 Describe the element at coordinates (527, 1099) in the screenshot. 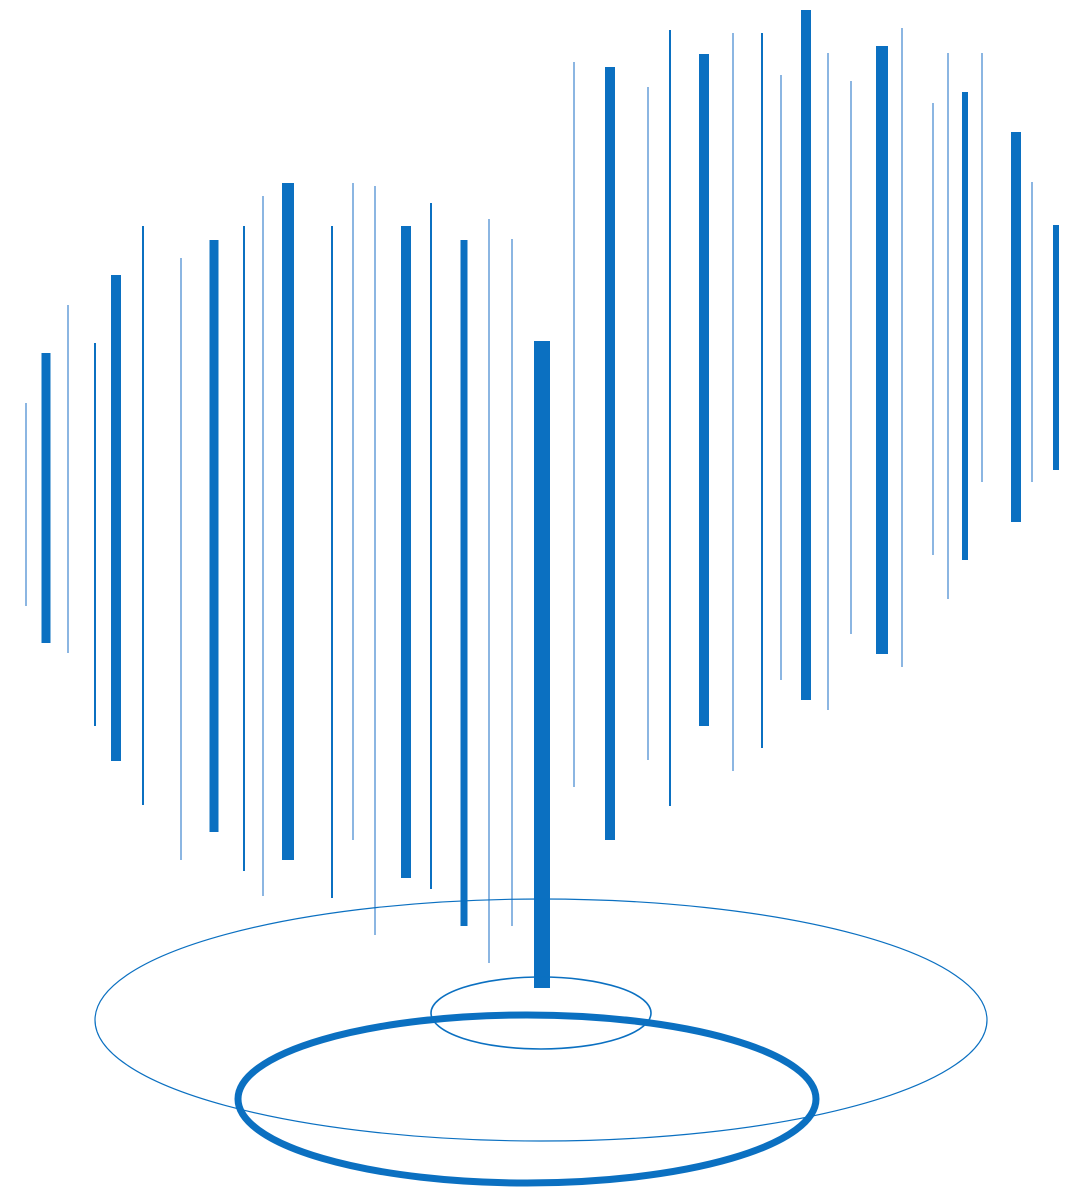

I see `front-thick-ring` at that location.